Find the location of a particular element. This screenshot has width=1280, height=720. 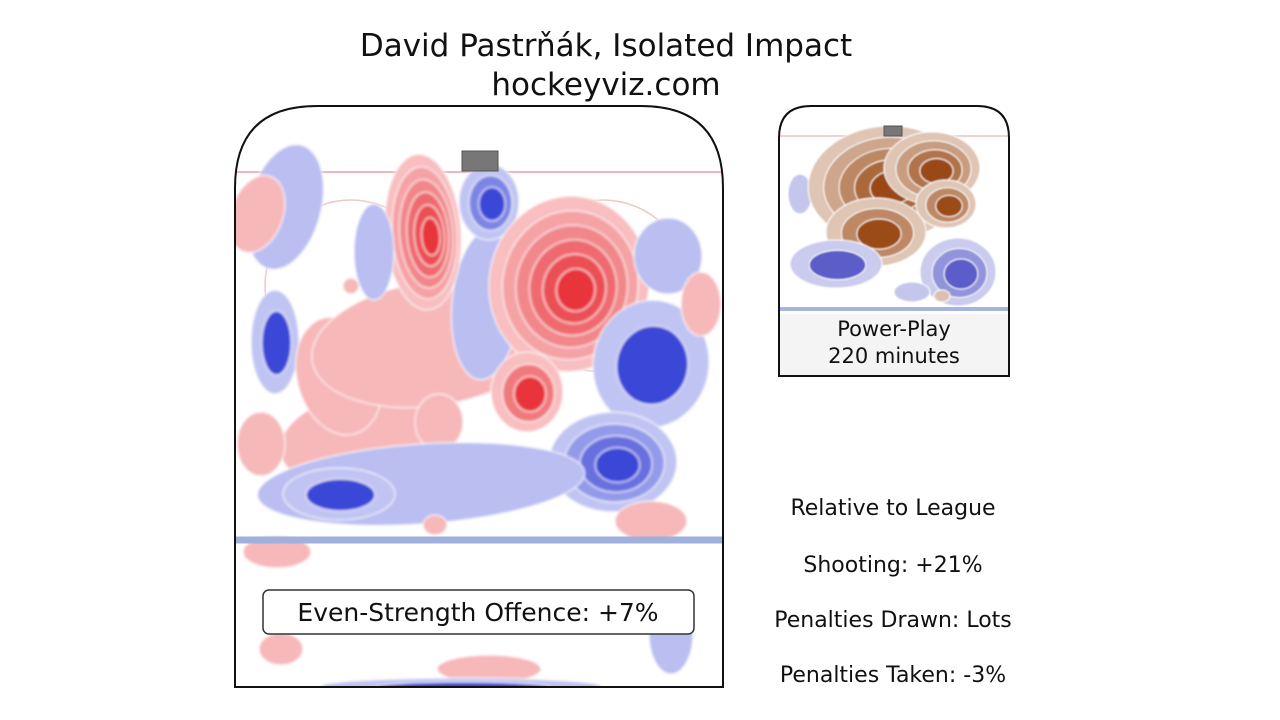

pp-rink-boards is located at coordinates (894, 241).